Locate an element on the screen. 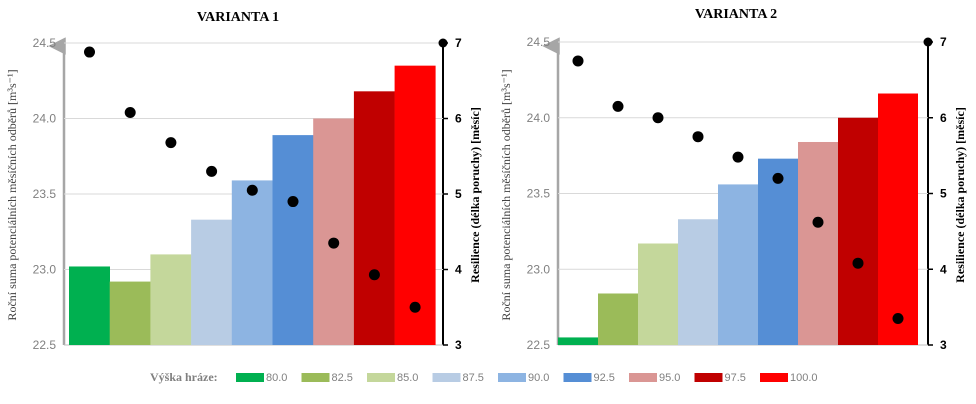 This screenshot has width=976, height=404. legend-label: 100.0 is located at coordinates (804, 378).